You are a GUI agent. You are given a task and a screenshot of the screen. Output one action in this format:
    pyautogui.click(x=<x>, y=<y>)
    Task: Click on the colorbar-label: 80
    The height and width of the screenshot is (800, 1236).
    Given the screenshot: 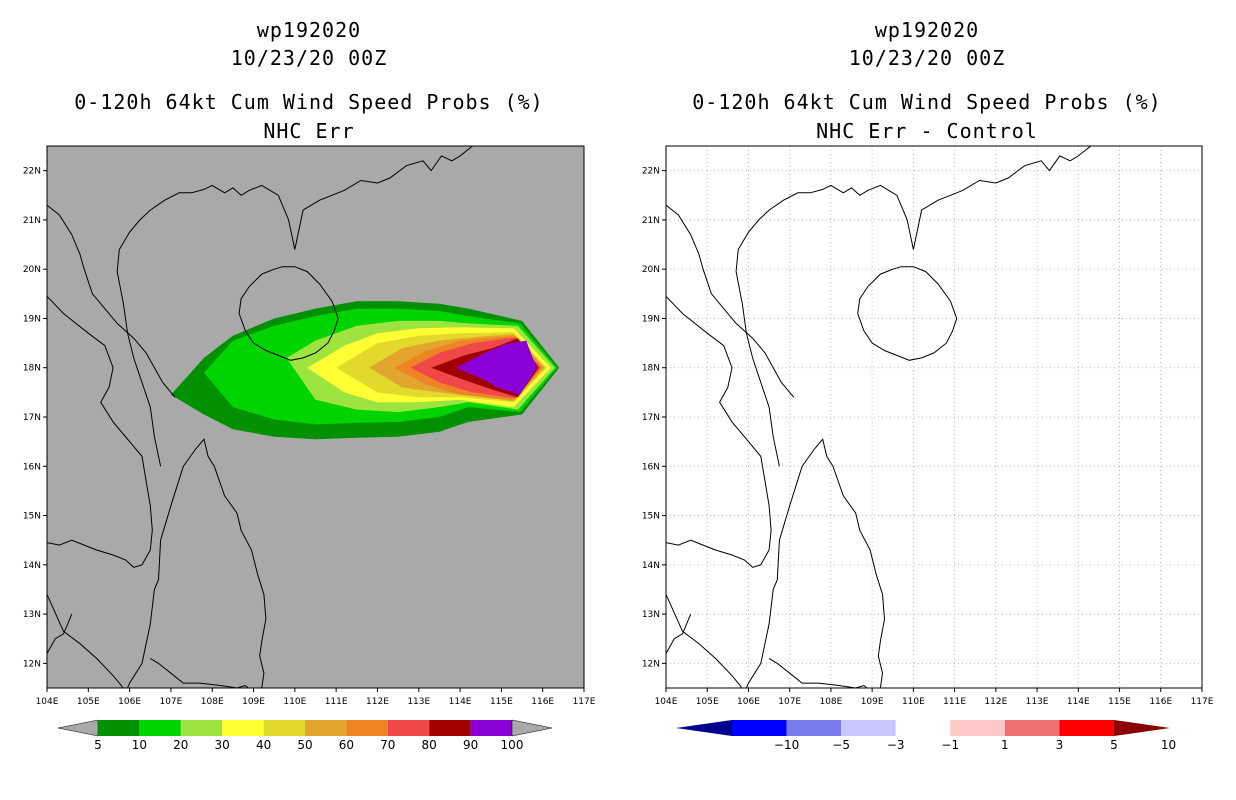 What is the action you would take?
    pyautogui.click(x=429, y=745)
    